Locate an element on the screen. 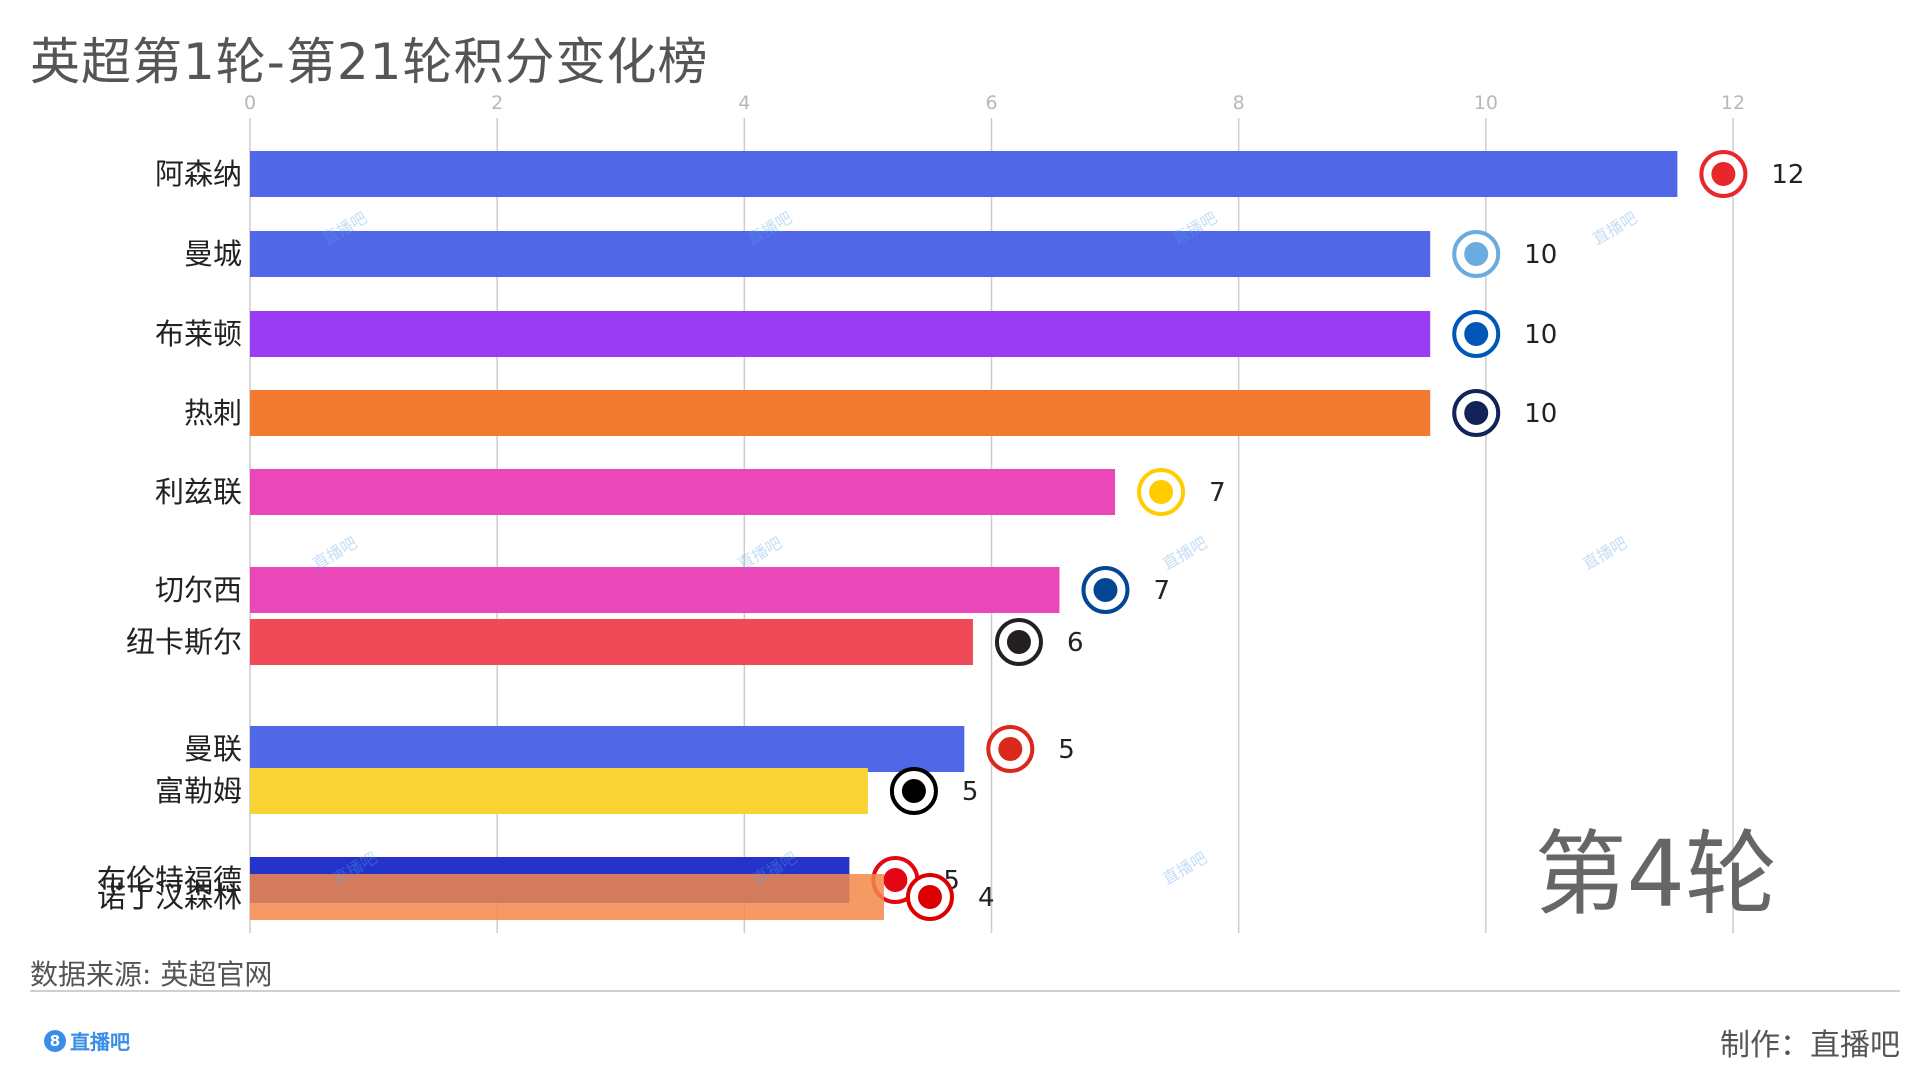  leeds-badge-icon-core is located at coordinates (1161, 492).